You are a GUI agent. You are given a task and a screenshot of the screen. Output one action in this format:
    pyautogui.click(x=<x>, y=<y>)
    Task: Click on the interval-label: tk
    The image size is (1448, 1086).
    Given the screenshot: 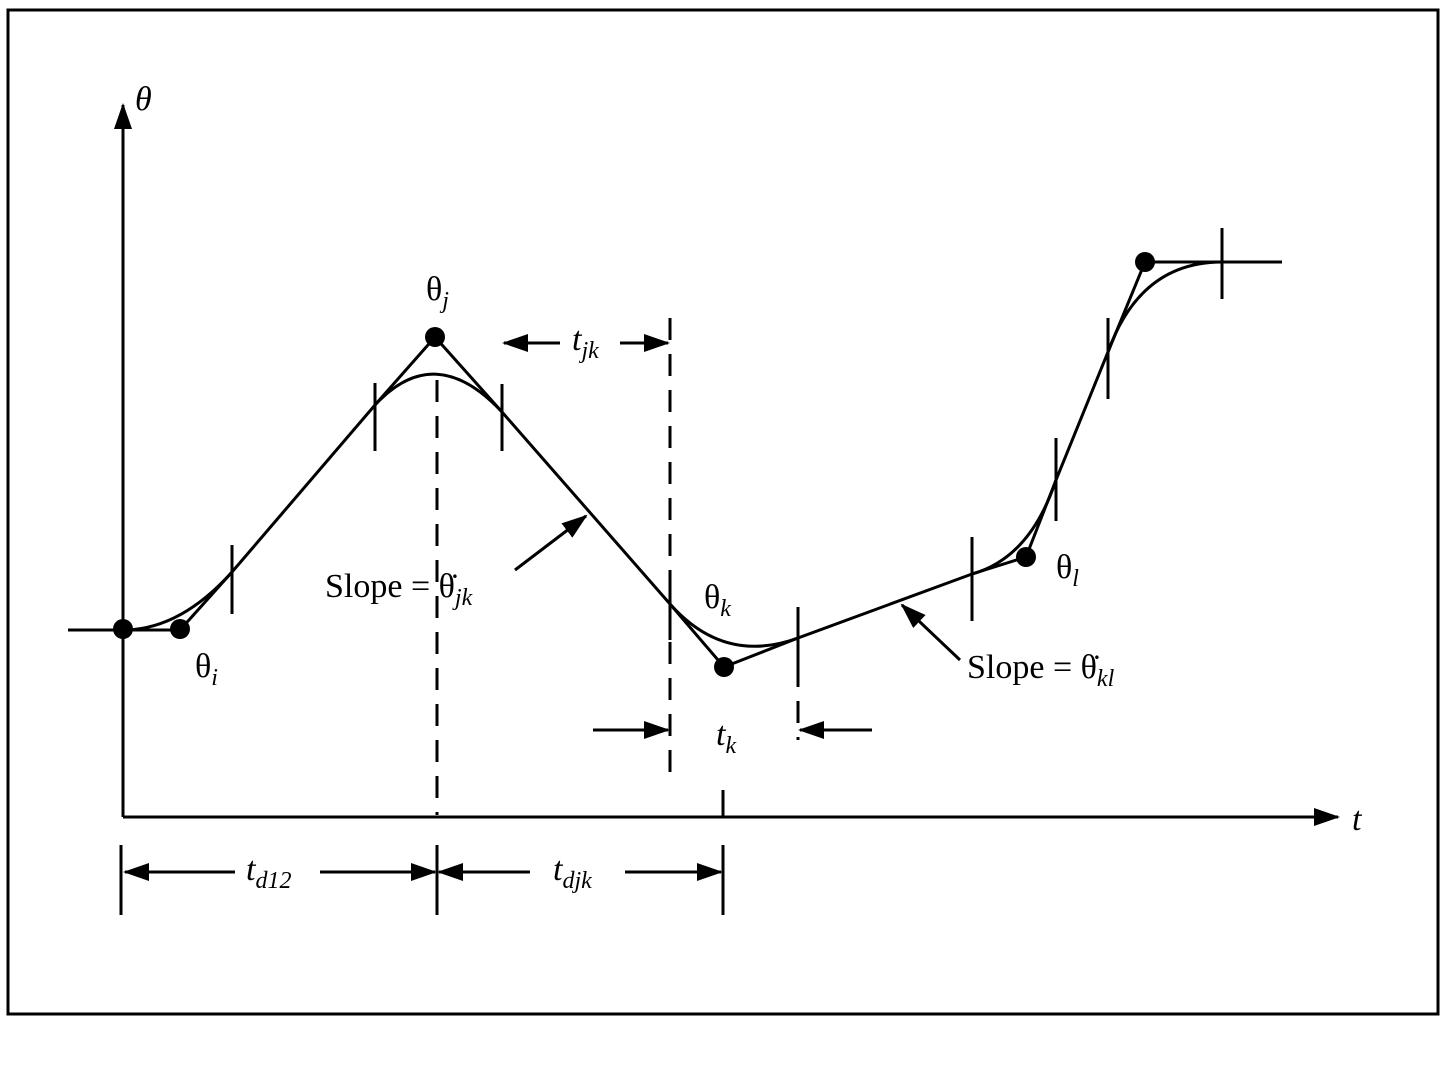 What is the action you would take?
    pyautogui.click(x=726, y=737)
    